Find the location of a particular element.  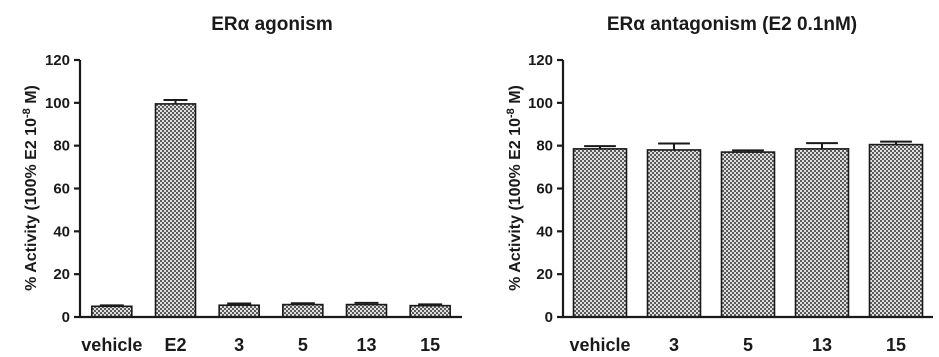

error-bar-E2 is located at coordinates (175, 101).